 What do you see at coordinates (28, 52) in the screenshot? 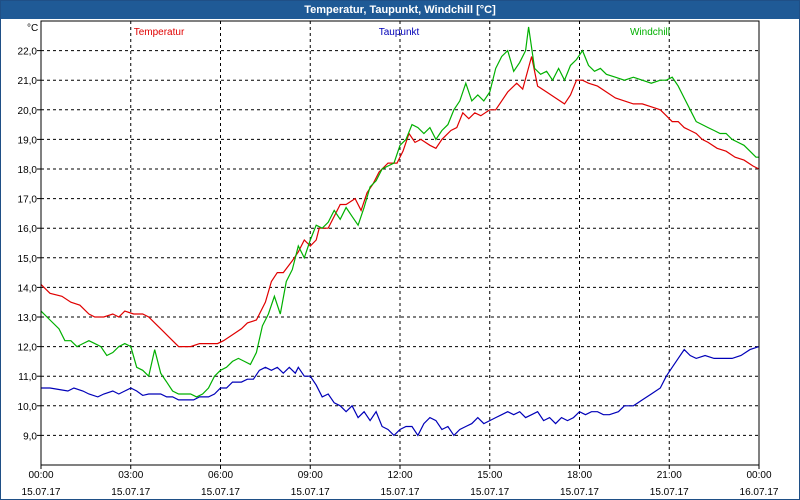
I see `ytick-label: 22,0` at bounding box center [28, 52].